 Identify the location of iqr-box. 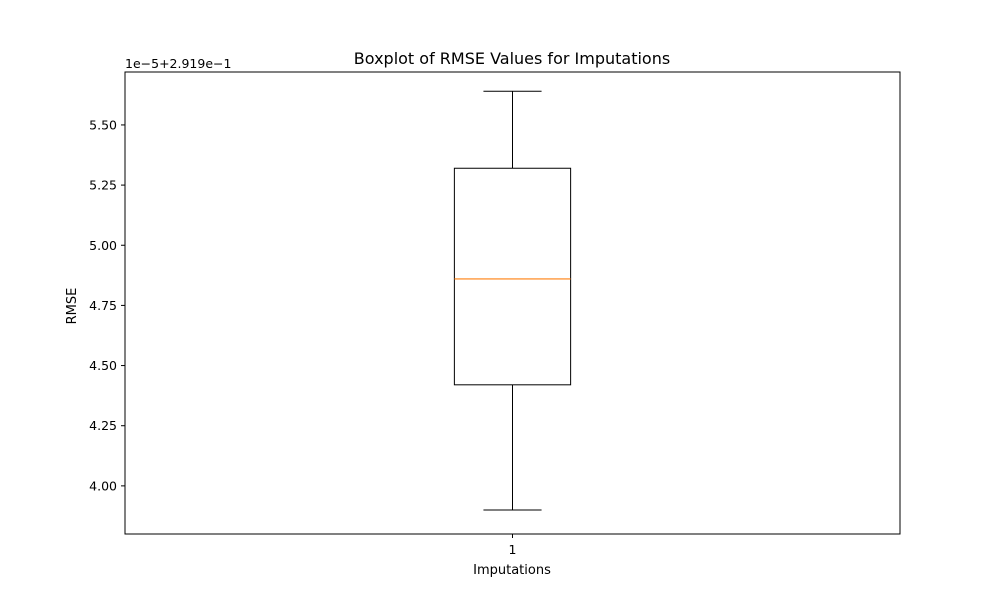
(512, 276).